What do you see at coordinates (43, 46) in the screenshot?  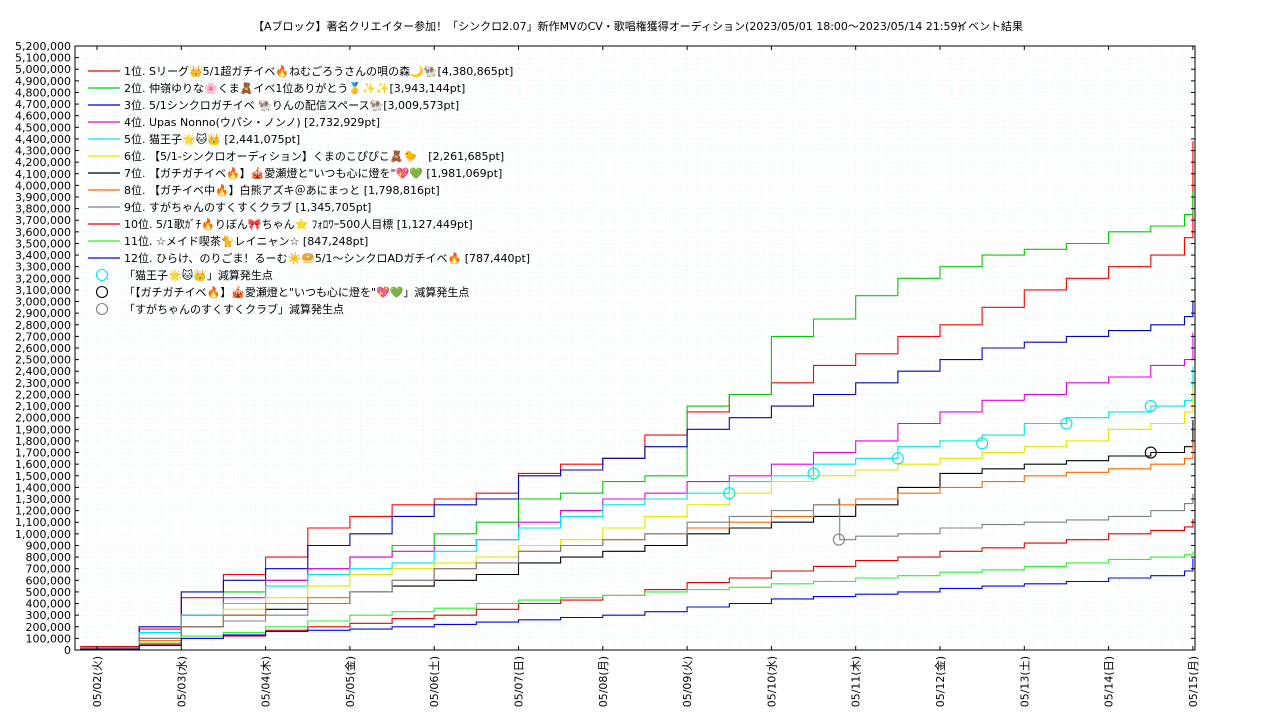 I see `y-tick-label: 5,200,000` at bounding box center [43, 46].